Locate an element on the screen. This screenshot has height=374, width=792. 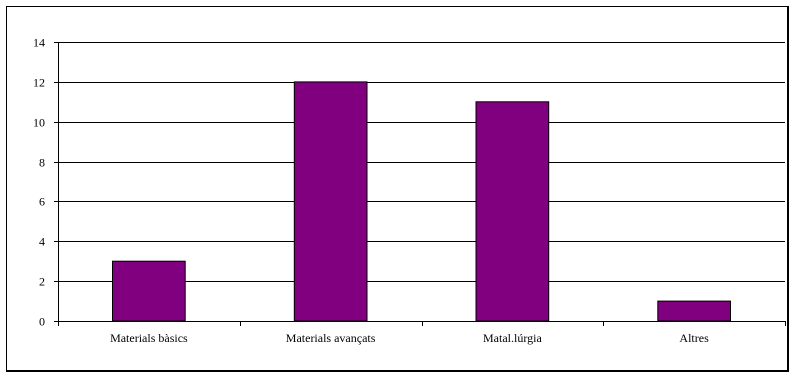
y-tick-label-4: 4 is located at coordinates (42, 242).